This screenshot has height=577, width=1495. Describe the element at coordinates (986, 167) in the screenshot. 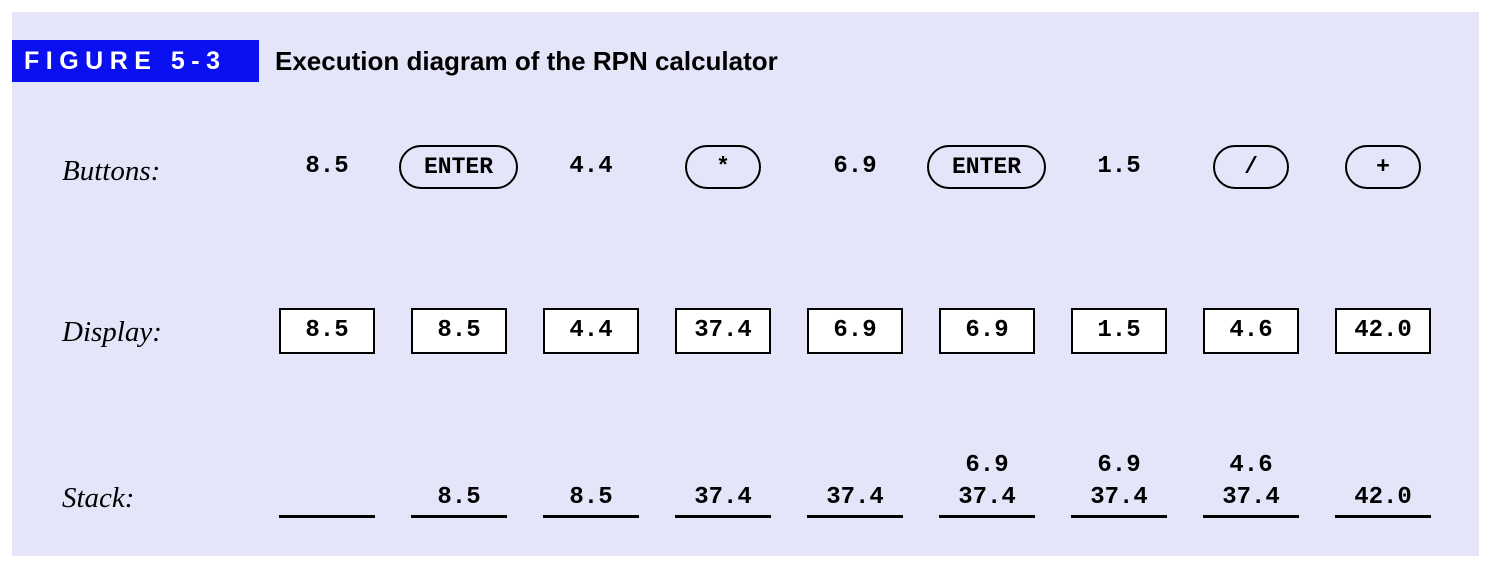

I see `enter-key-button-2: ENTER` at that location.